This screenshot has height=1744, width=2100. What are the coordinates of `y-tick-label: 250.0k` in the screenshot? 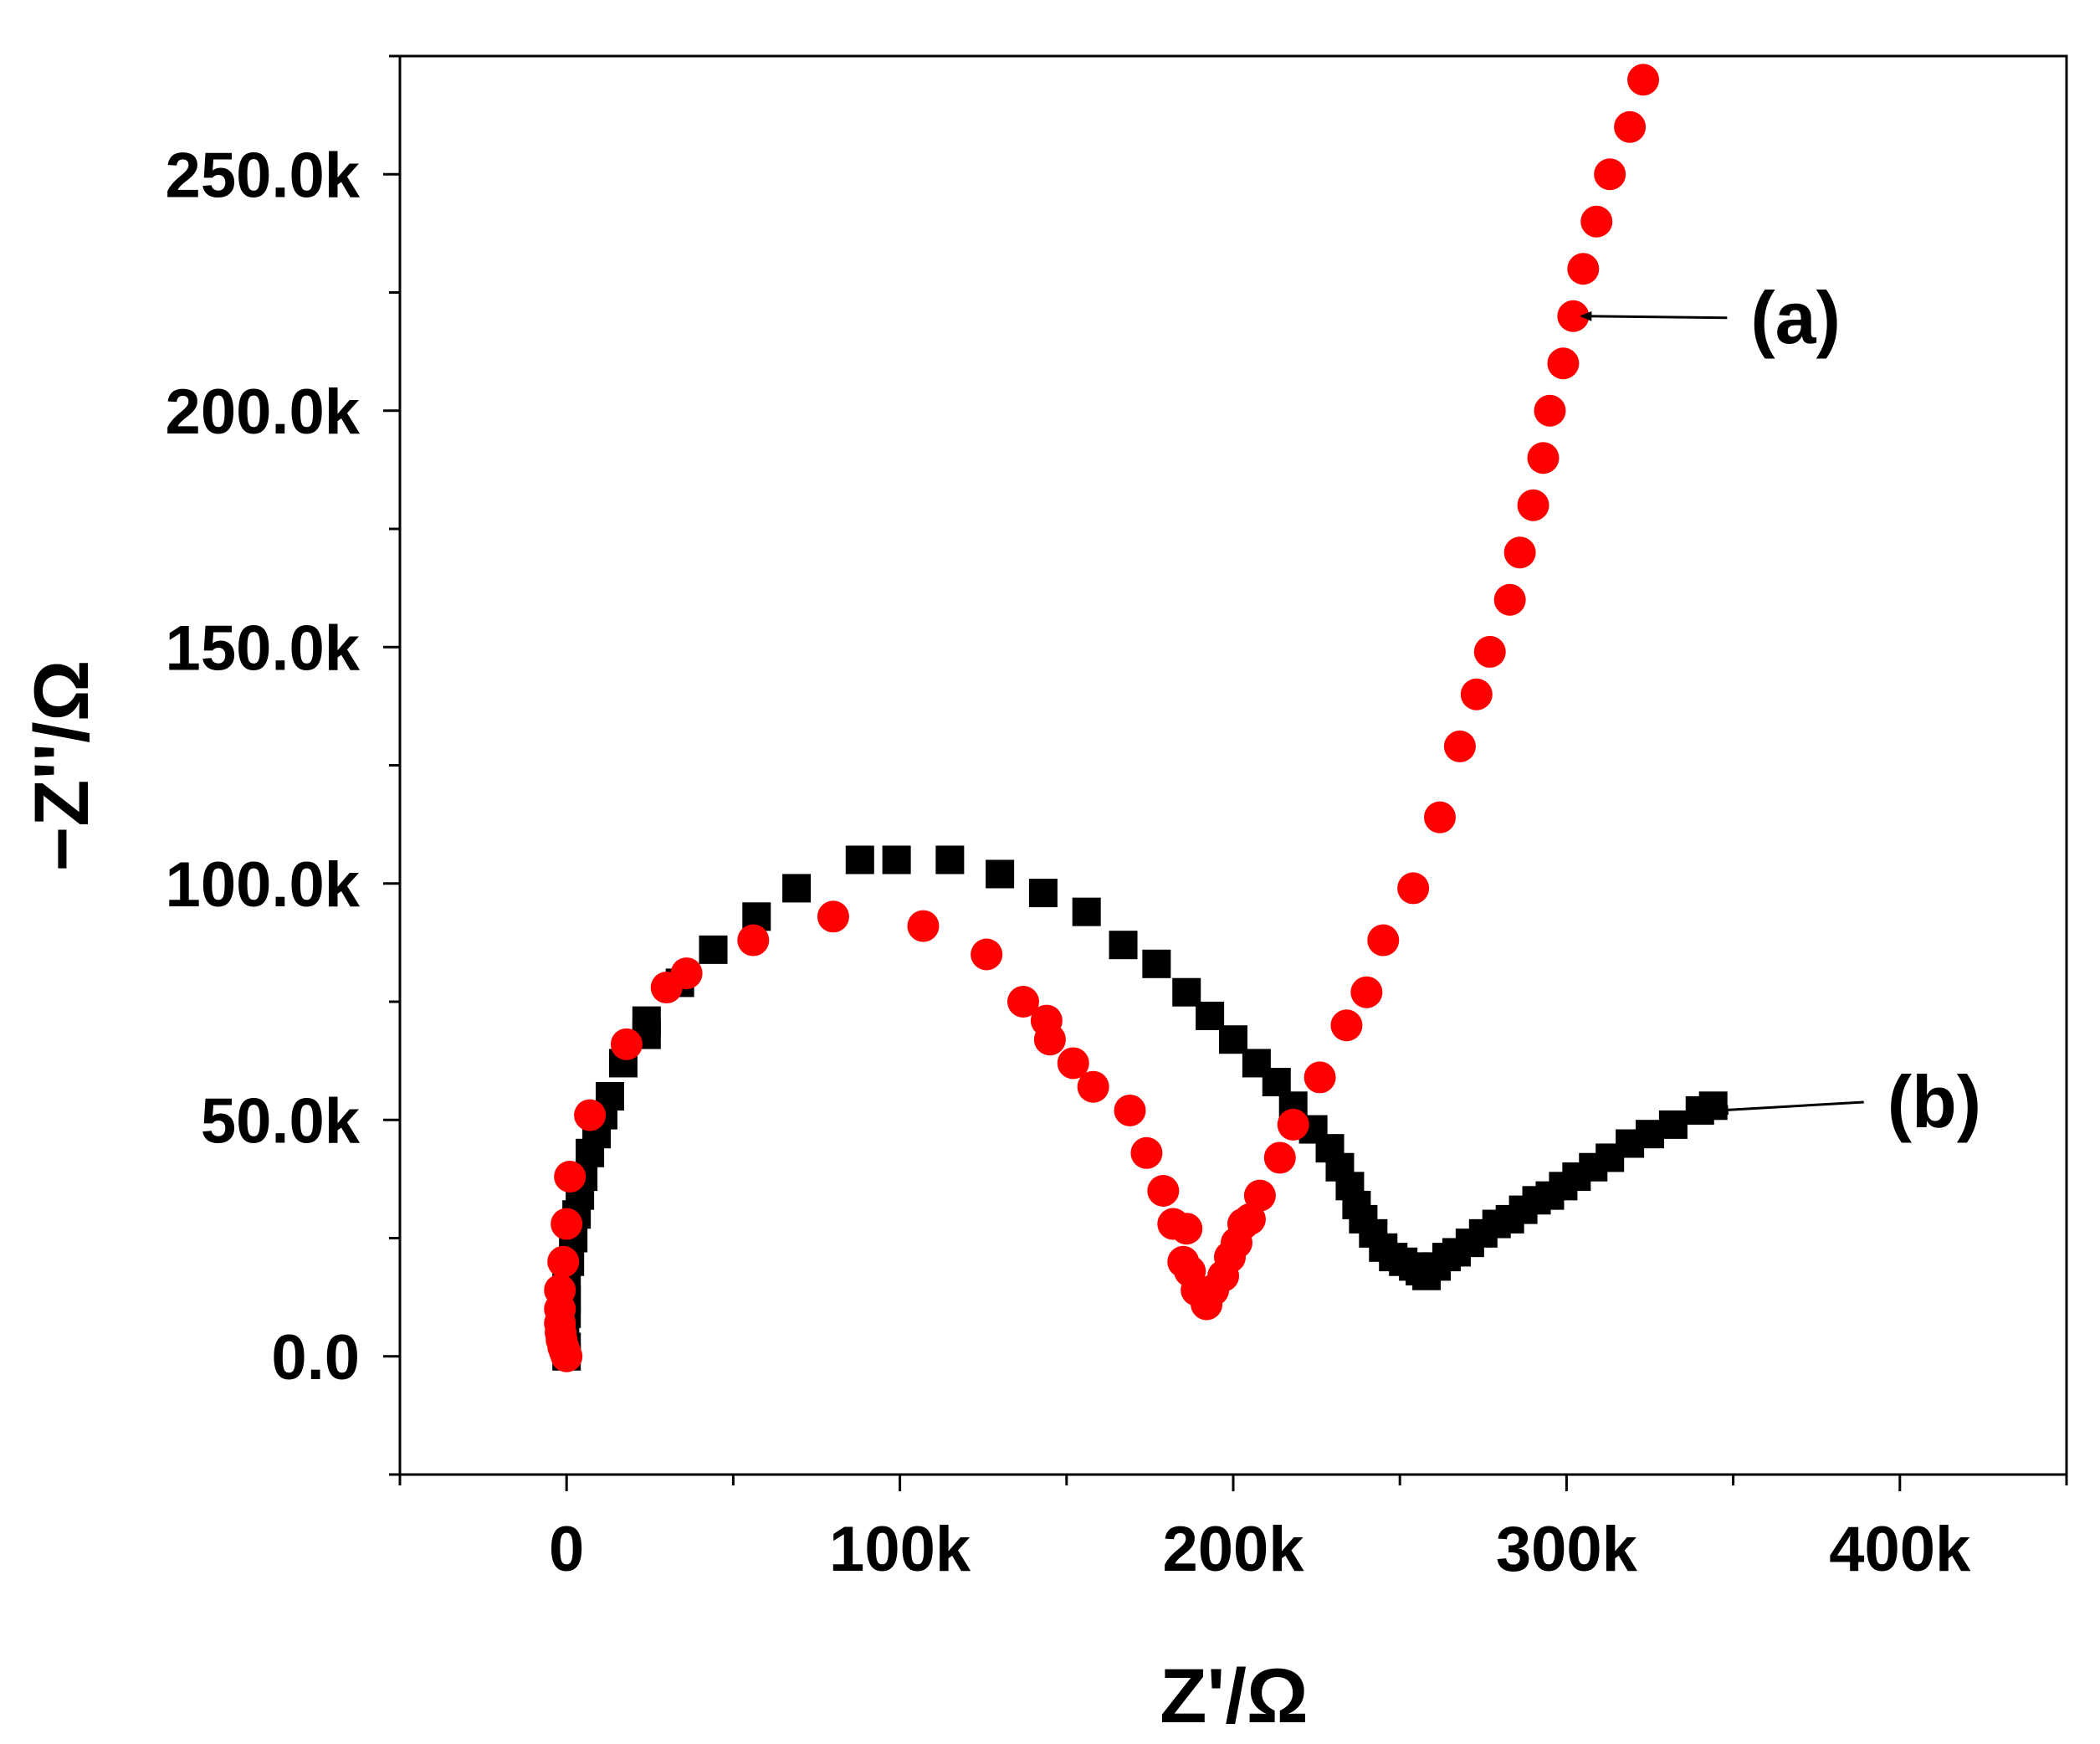 It's located at (263, 175).